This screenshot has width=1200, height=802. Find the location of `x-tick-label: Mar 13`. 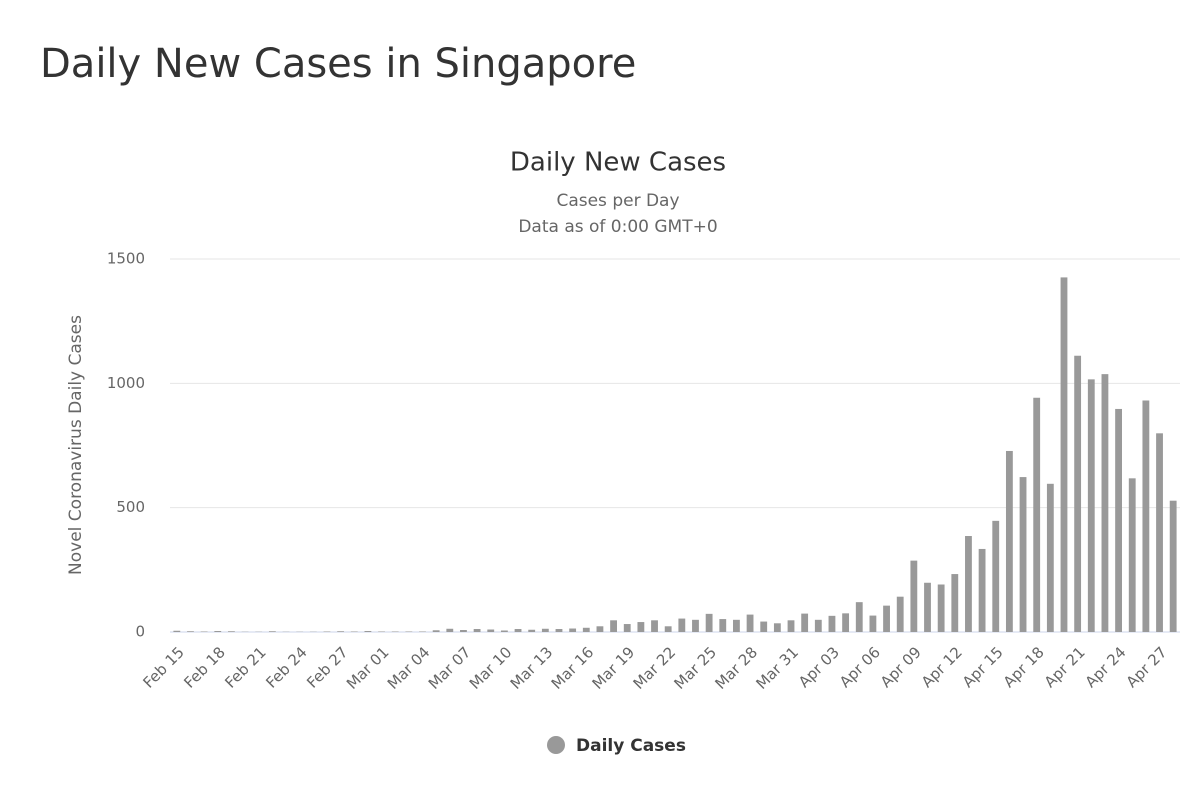

x-tick-label: Mar 13 is located at coordinates (532, 668).